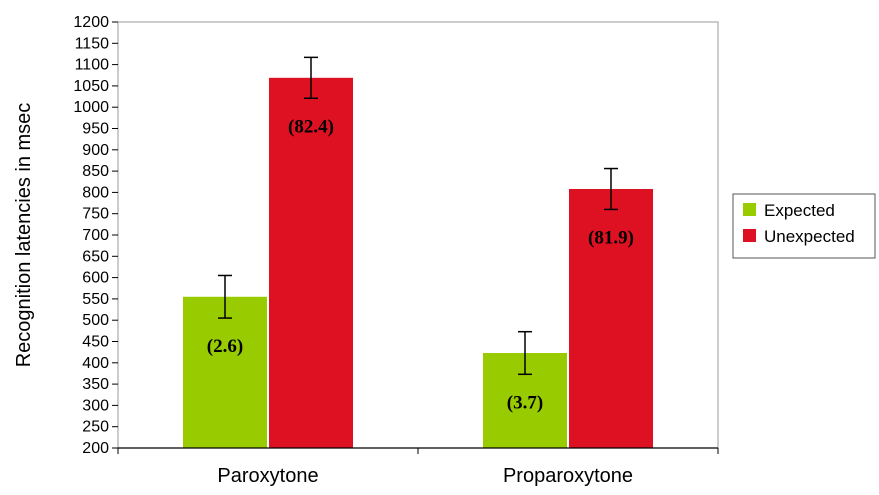  I want to click on legend: Expected Unexpected, so click(804, 226).